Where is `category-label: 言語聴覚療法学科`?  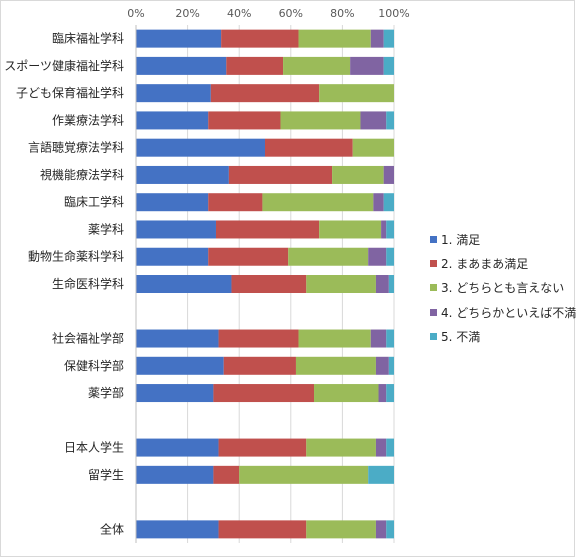
category-label: 言語聴覚療法学科 is located at coordinates (76, 147).